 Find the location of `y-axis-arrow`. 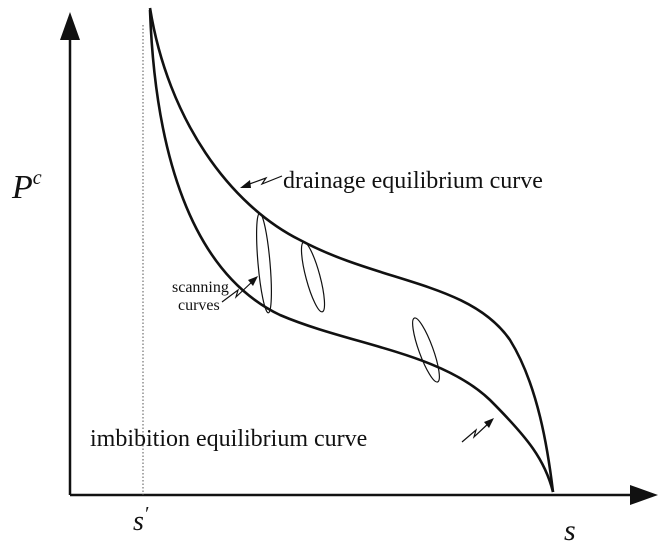

y-axis-arrow is located at coordinates (70, 26).